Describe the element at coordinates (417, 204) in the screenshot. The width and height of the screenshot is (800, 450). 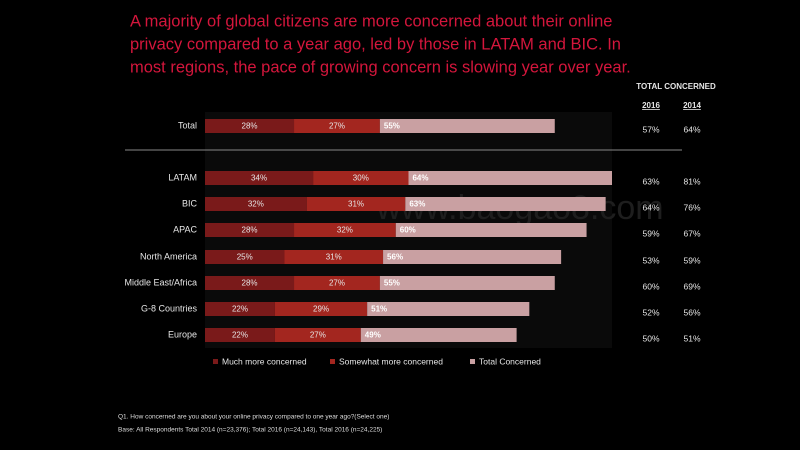
I see `data-label: 63%` at that location.